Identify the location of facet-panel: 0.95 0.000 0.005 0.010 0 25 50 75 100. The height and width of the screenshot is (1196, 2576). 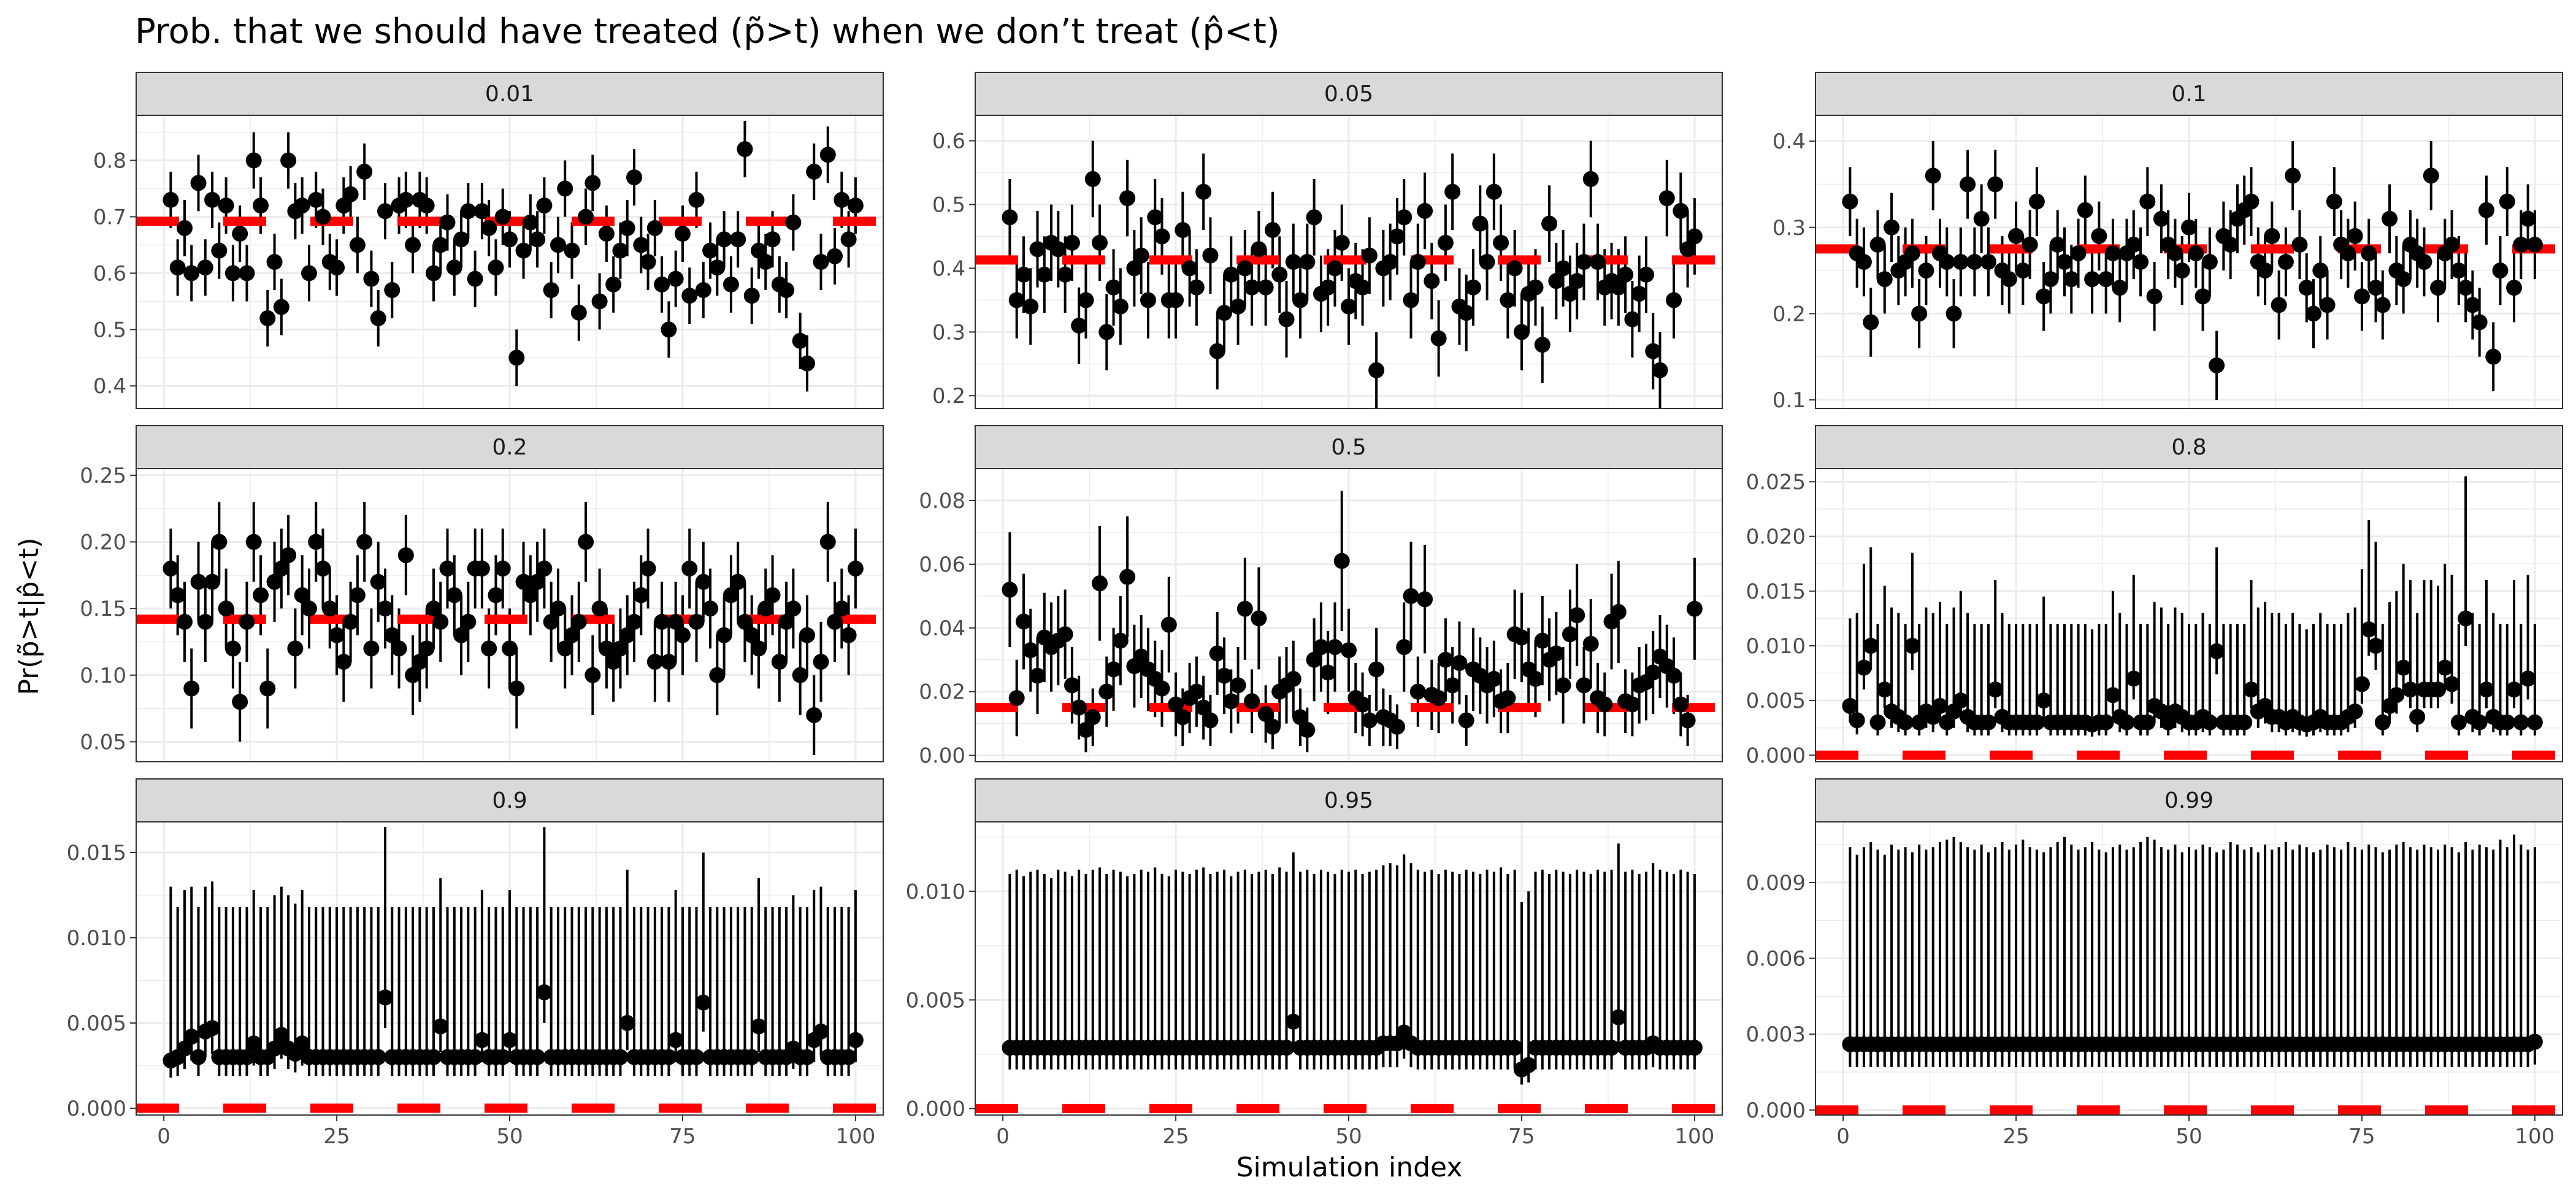
(1314, 963).